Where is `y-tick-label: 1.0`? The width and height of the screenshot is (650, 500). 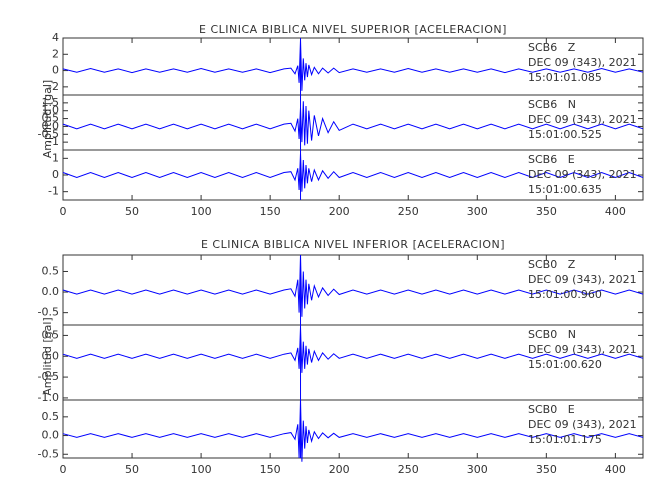
y-tick-label: 1.0 is located at coordinates (51, 110).